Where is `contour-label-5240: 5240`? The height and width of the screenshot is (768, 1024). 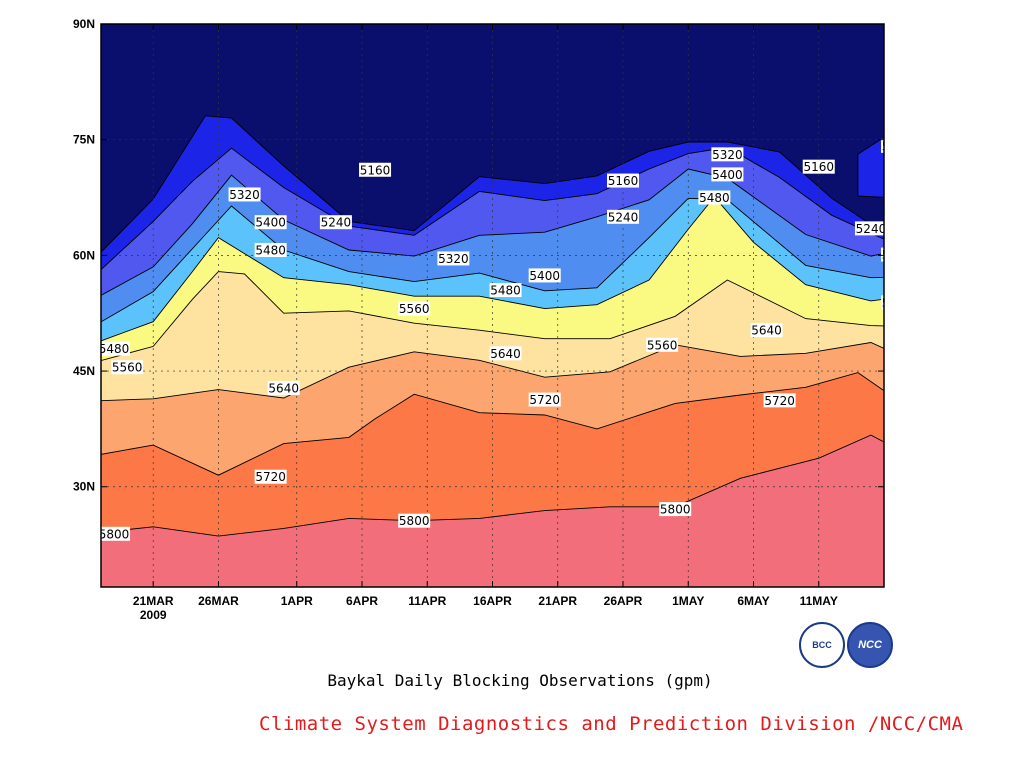
contour-label-5240: 5240 is located at coordinates (623, 216).